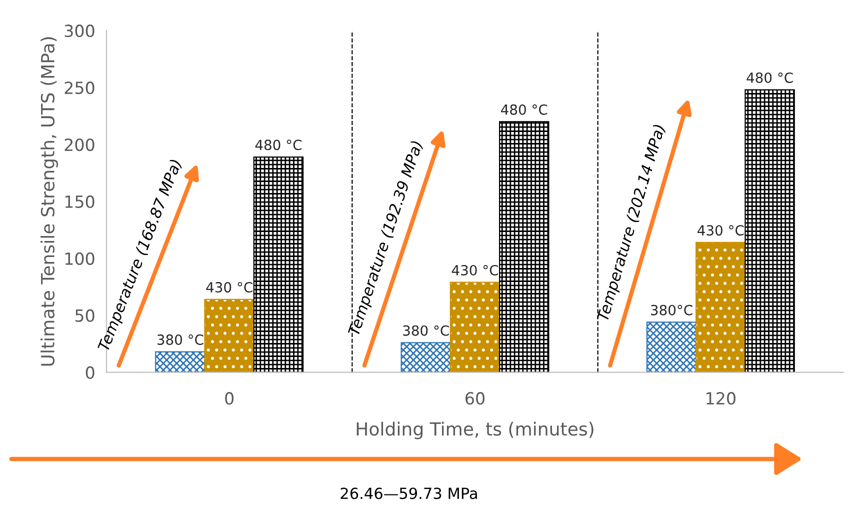  I want to click on annotation: 380°C, so click(671, 310).